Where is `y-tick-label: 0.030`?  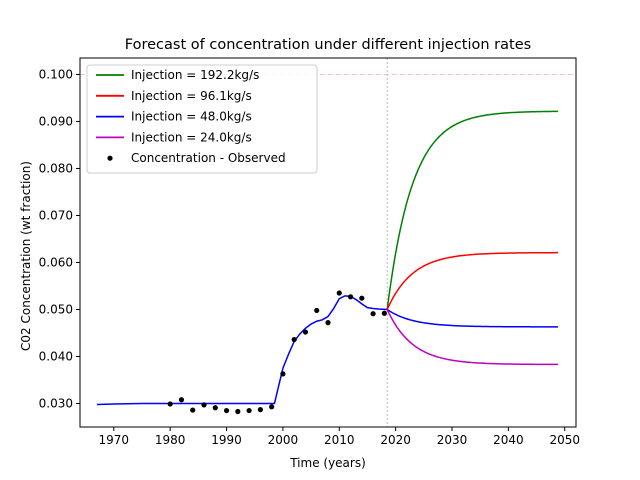 y-tick-label: 0.030 is located at coordinates (56, 403).